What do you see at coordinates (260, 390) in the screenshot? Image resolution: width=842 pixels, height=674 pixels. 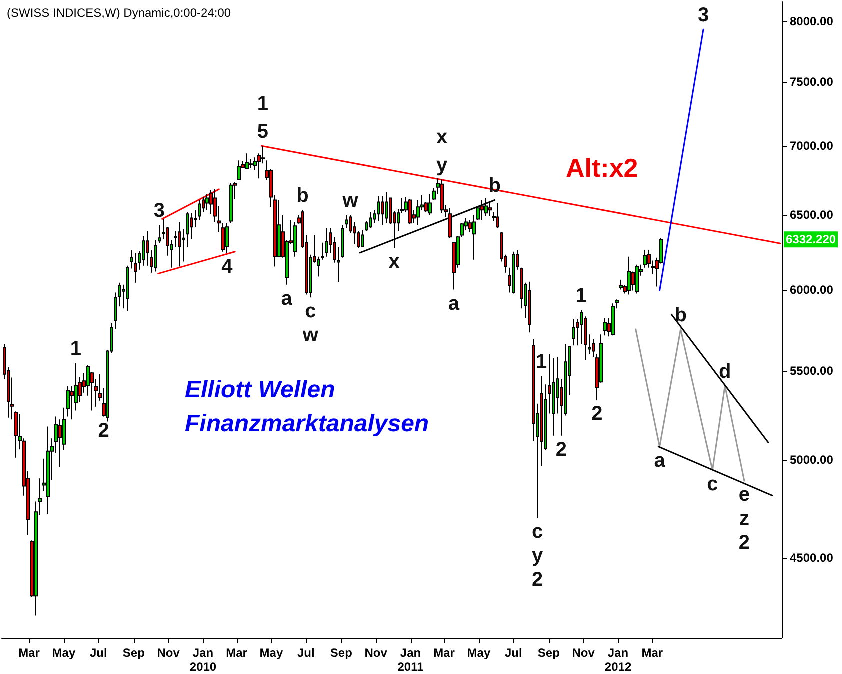 I see `annotation: Elliott Wellen` at bounding box center [260, 390].